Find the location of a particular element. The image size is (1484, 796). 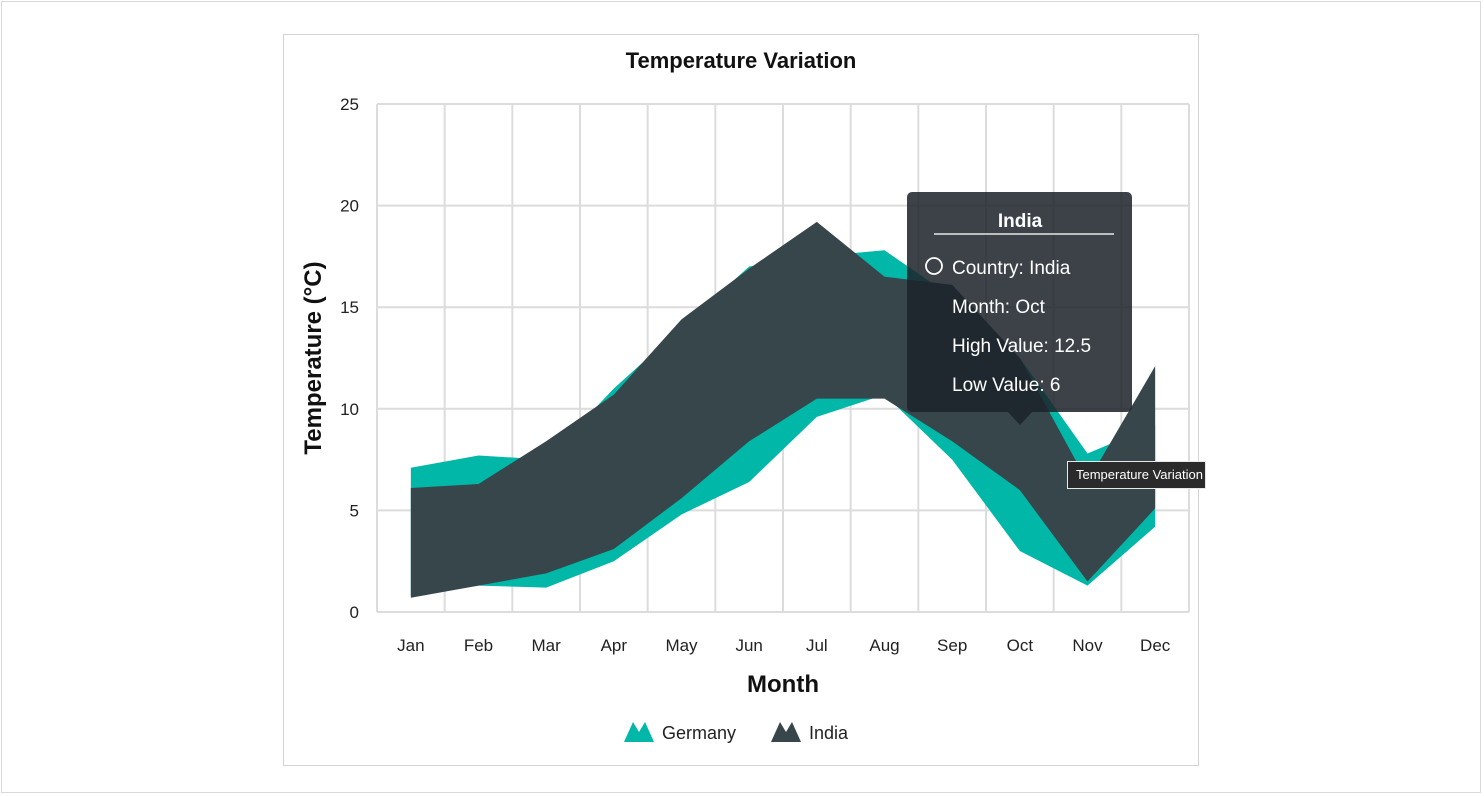

x-tick-label: Jun is located at coordinates (748, 645).